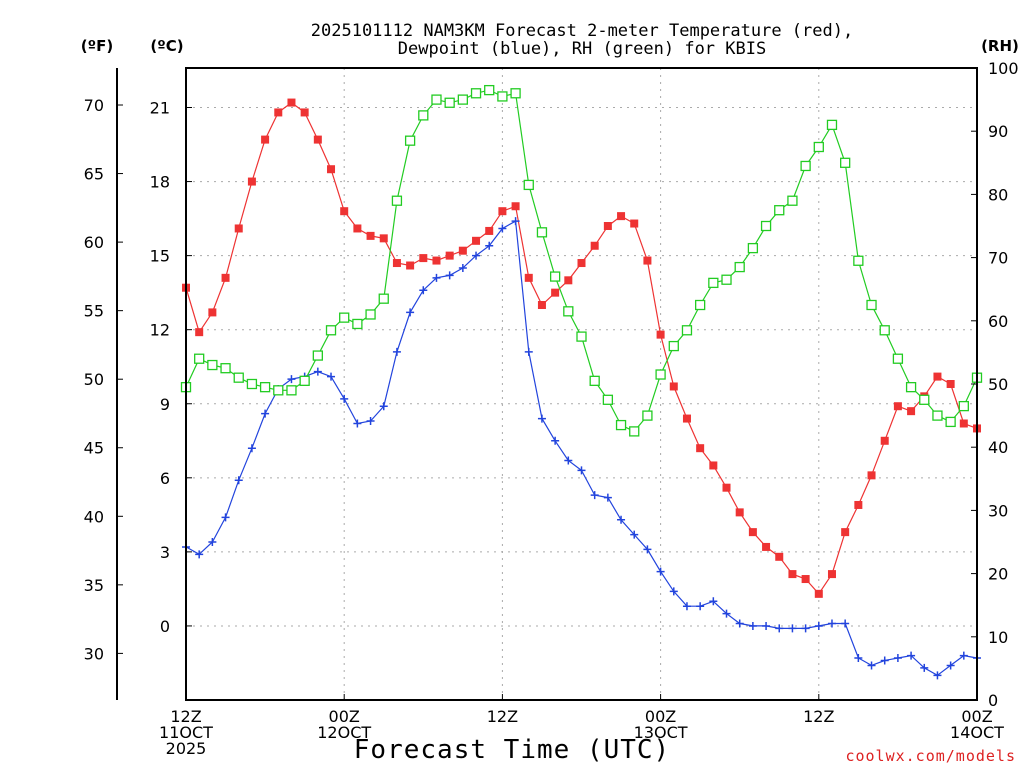 Image resolution: width=1024 pixels, height=768 pixels. What do you see at coordinates (94, 311) in the screenshot?
I see `fahrenheit-tick-label: 55` at bounding box center [94, 311].